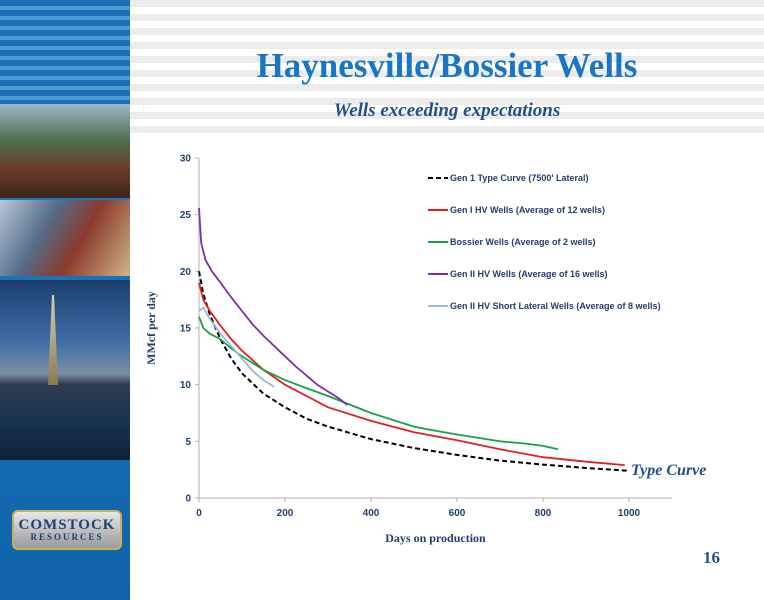  I want to click on y-tick-label: 10, so click(186, 385).